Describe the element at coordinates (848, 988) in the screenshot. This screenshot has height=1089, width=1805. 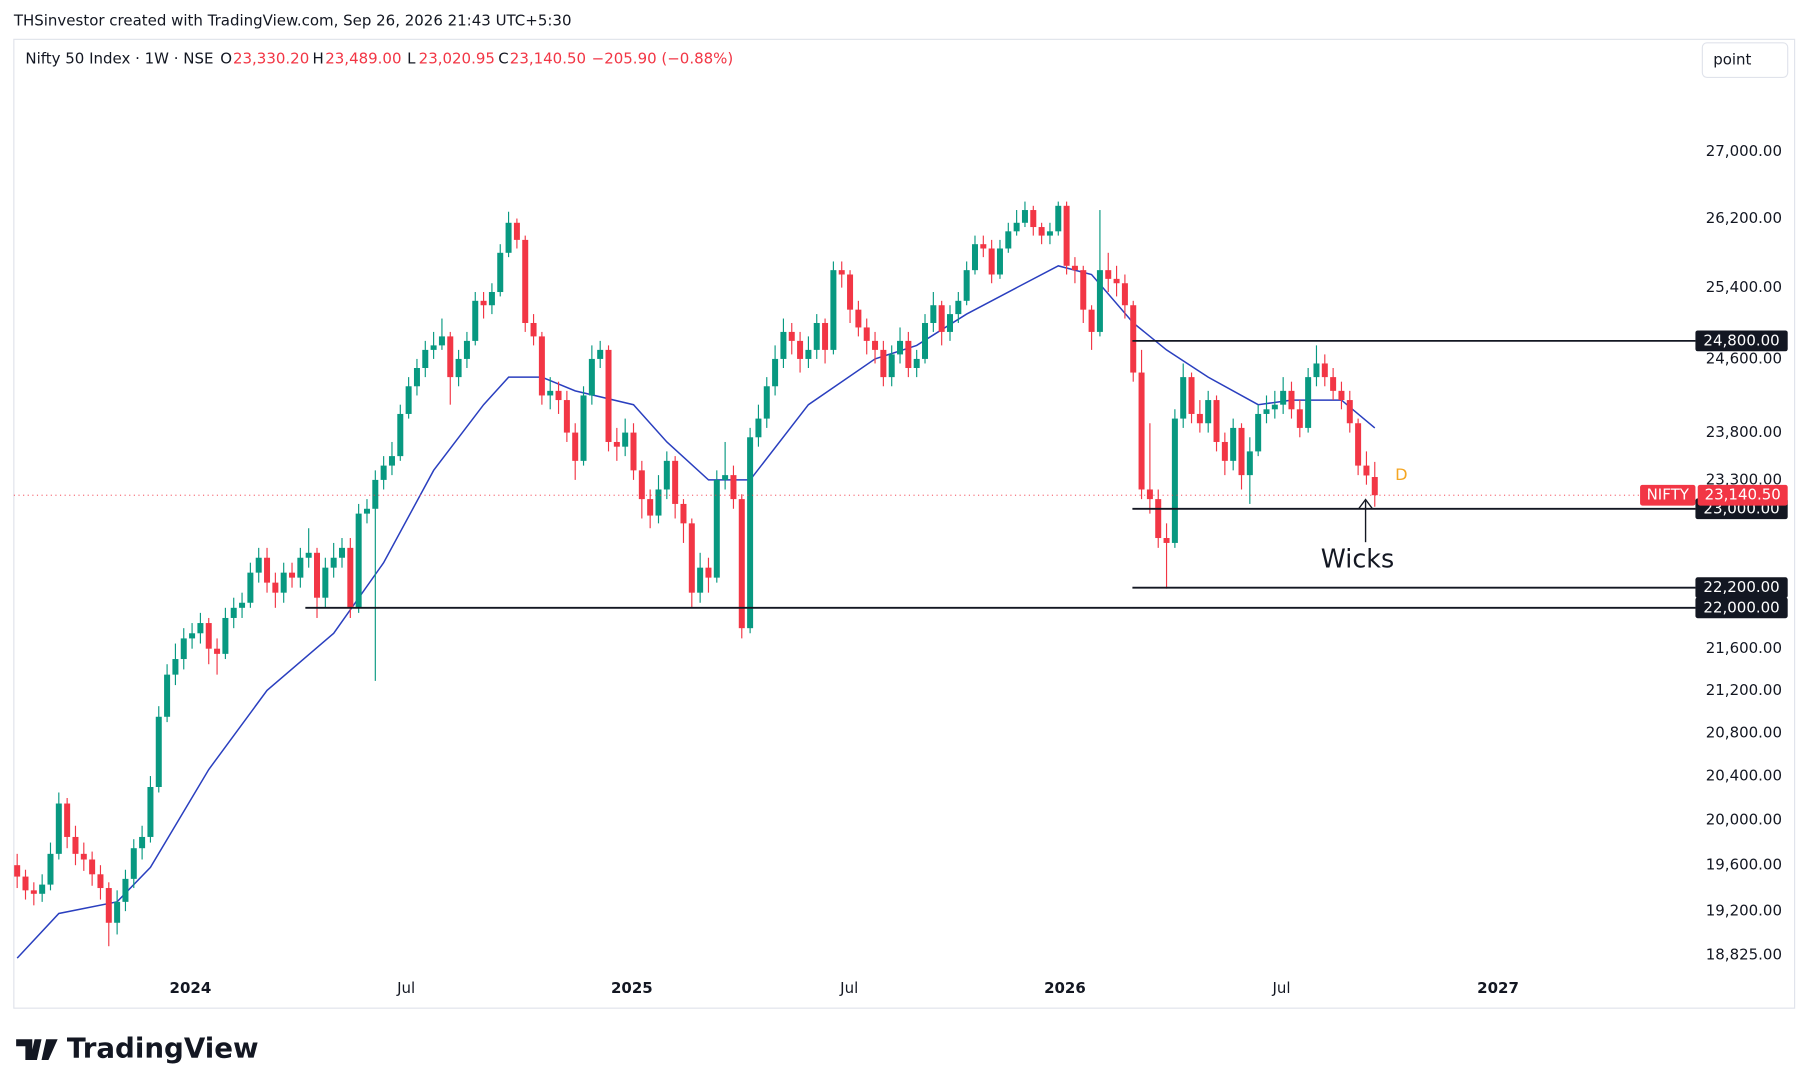
I see `x-tick-label: Jul` at that location.